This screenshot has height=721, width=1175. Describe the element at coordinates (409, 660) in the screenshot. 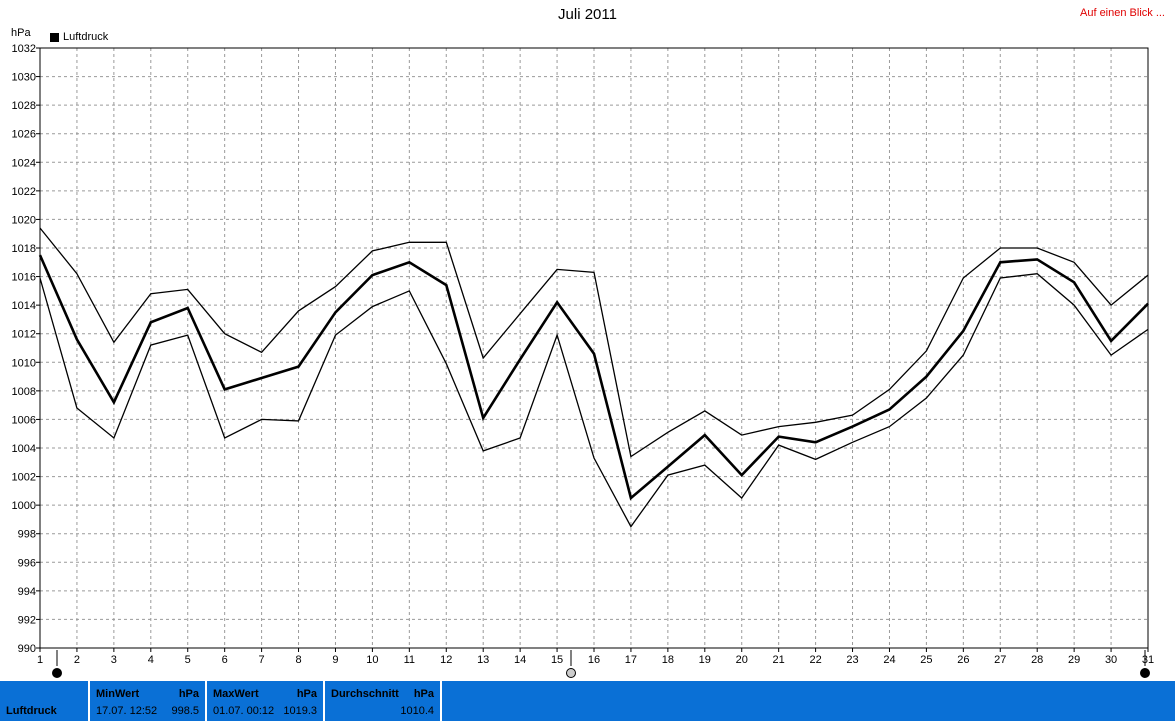

I see `x-tick-label: 11` at that location.